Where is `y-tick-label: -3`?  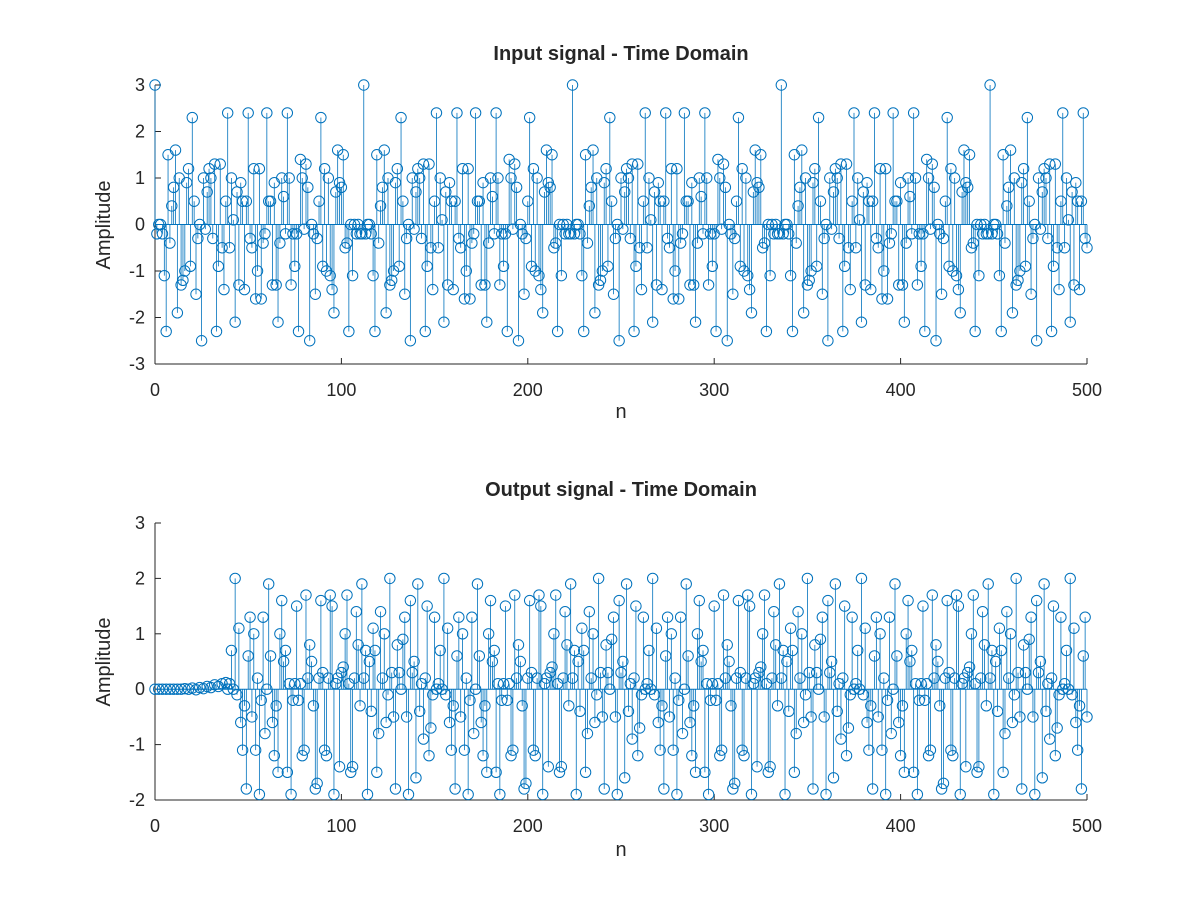 y-tick-label: -3 is located at coordinates (137, 364).